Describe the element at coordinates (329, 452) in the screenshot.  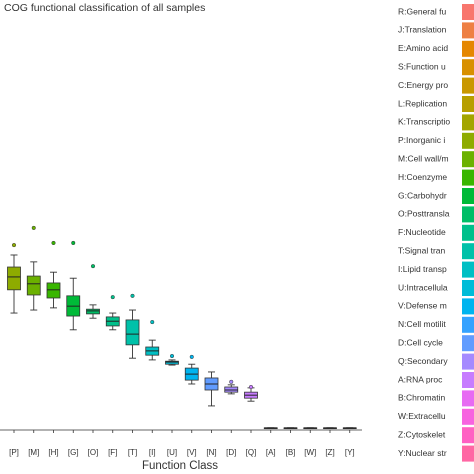
I see `x-tick-label: [Z]` at that location.